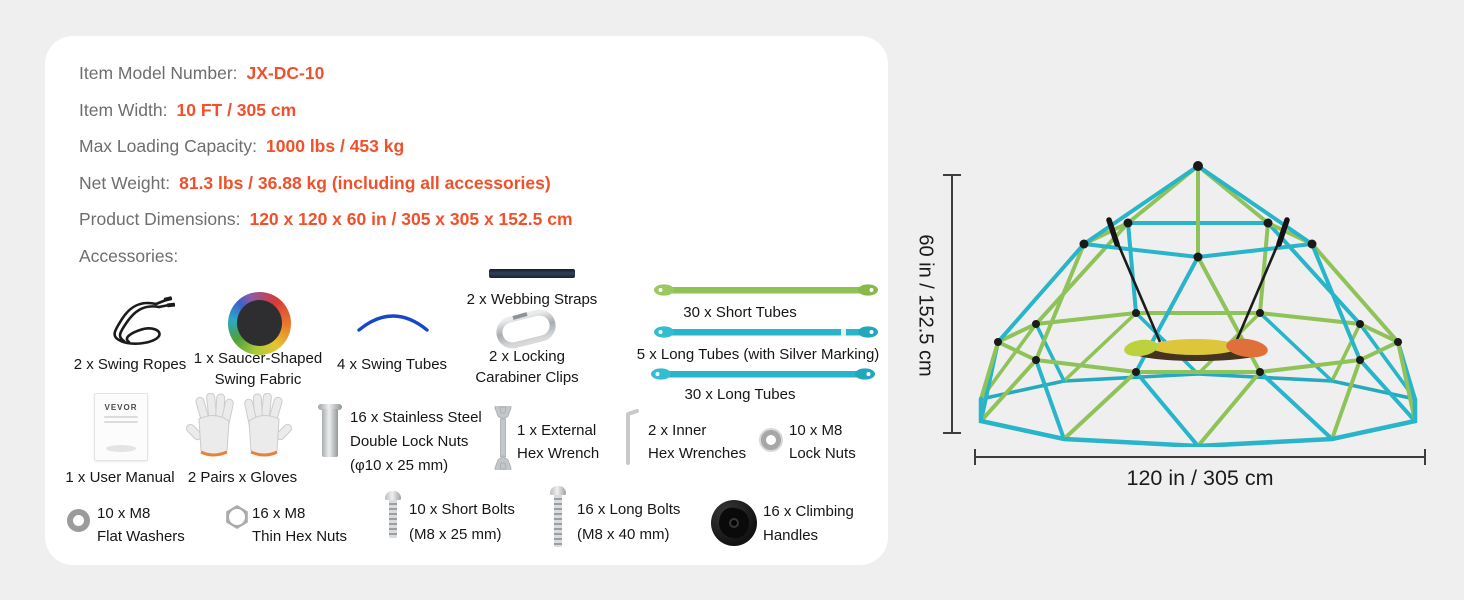  Describe the element at coordinates (503, 438) in the screenshot. I see `external-hex-wrench-icon` at that location.